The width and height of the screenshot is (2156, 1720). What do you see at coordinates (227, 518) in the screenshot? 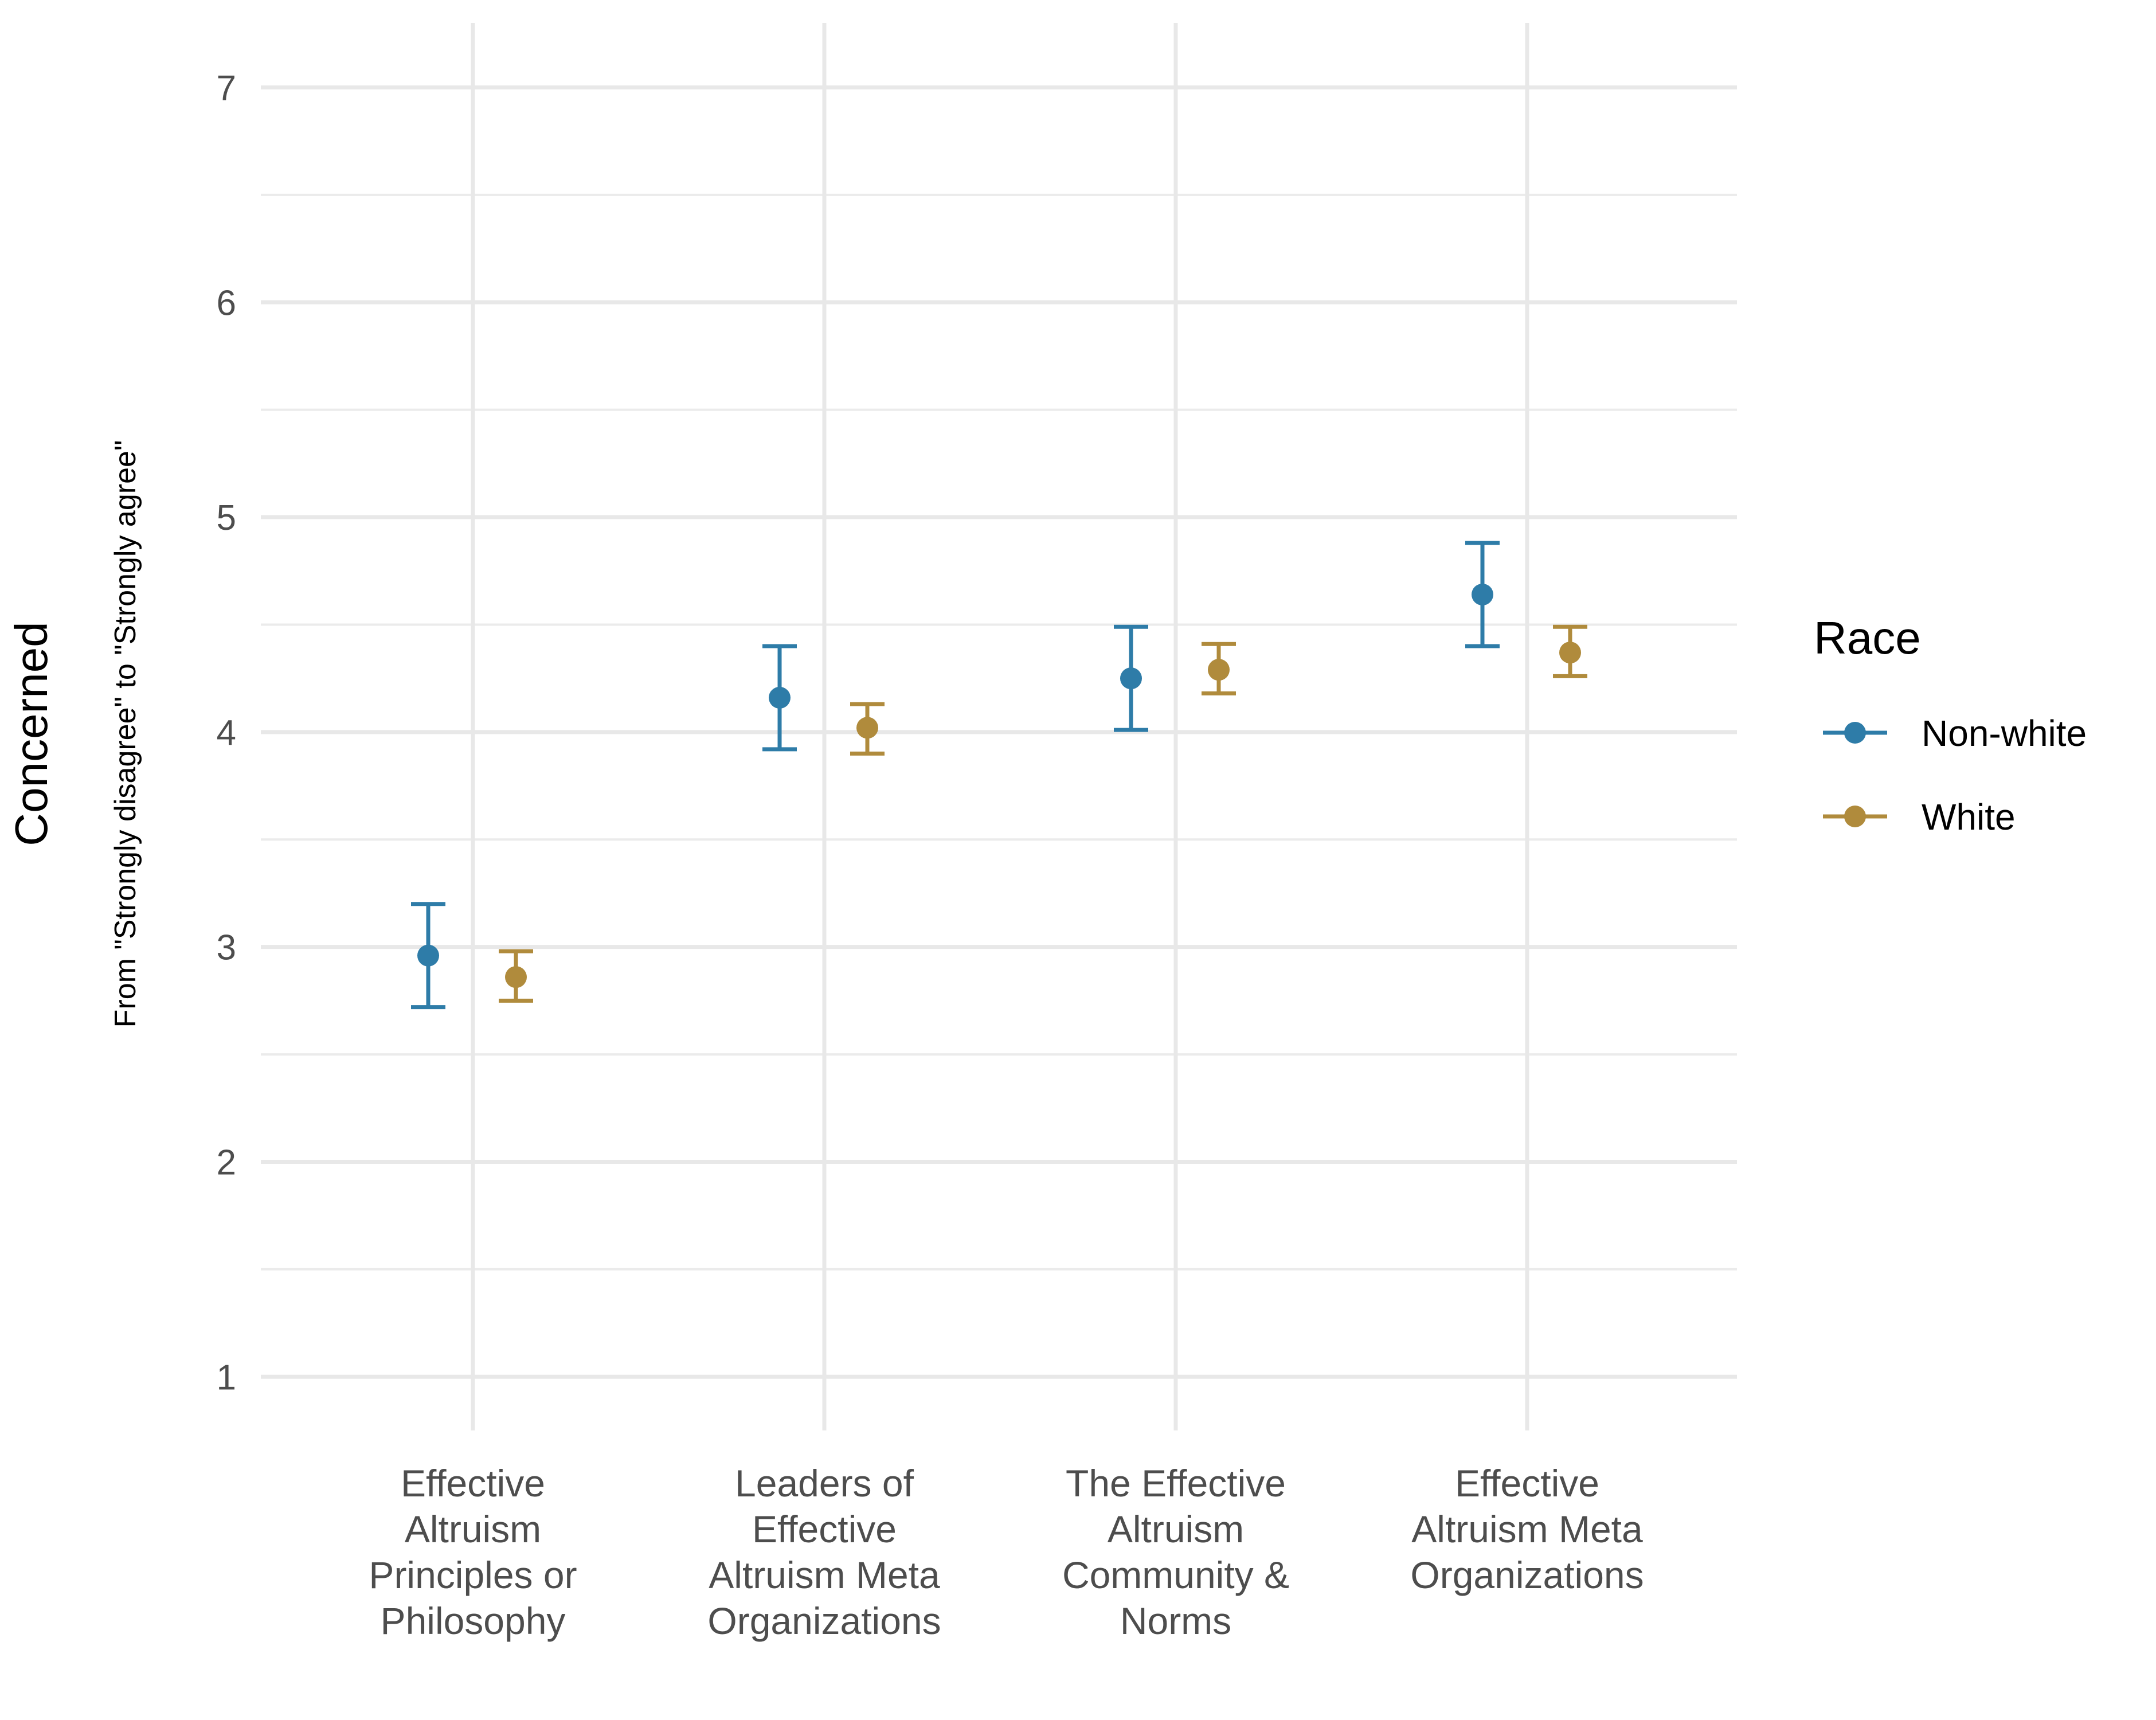
I see `y-tick-label: 5` at bounding box center [227, 518].